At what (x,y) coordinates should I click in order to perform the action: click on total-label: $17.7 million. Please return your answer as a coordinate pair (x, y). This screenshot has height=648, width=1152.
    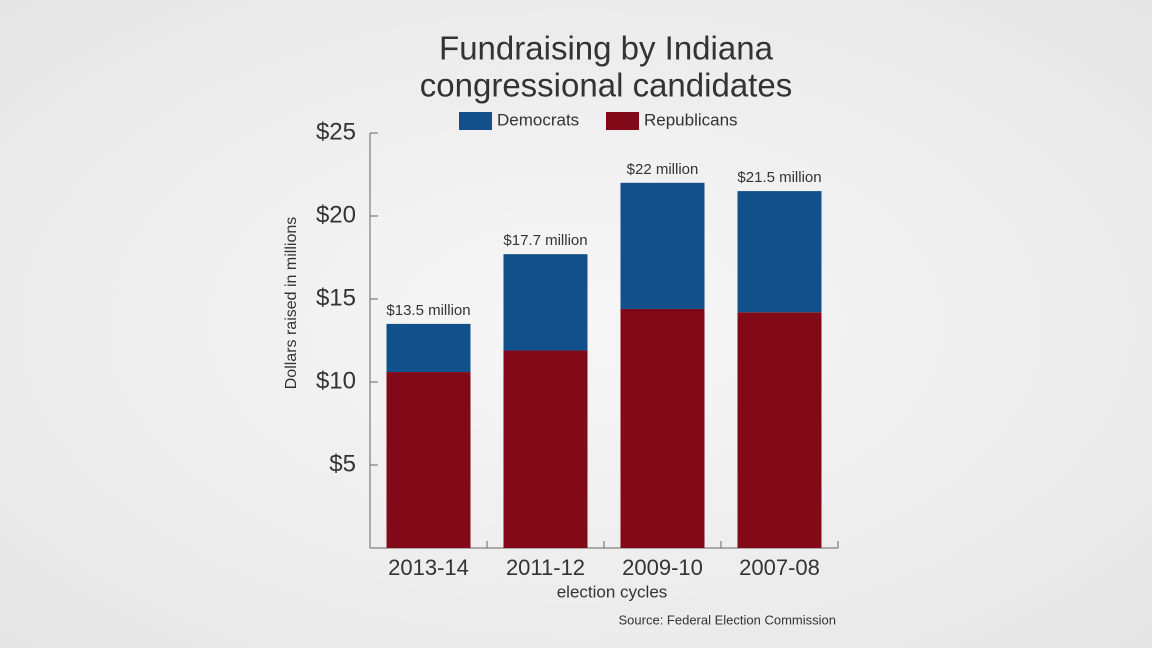
    Looking at the image, I should click on (545, 240).